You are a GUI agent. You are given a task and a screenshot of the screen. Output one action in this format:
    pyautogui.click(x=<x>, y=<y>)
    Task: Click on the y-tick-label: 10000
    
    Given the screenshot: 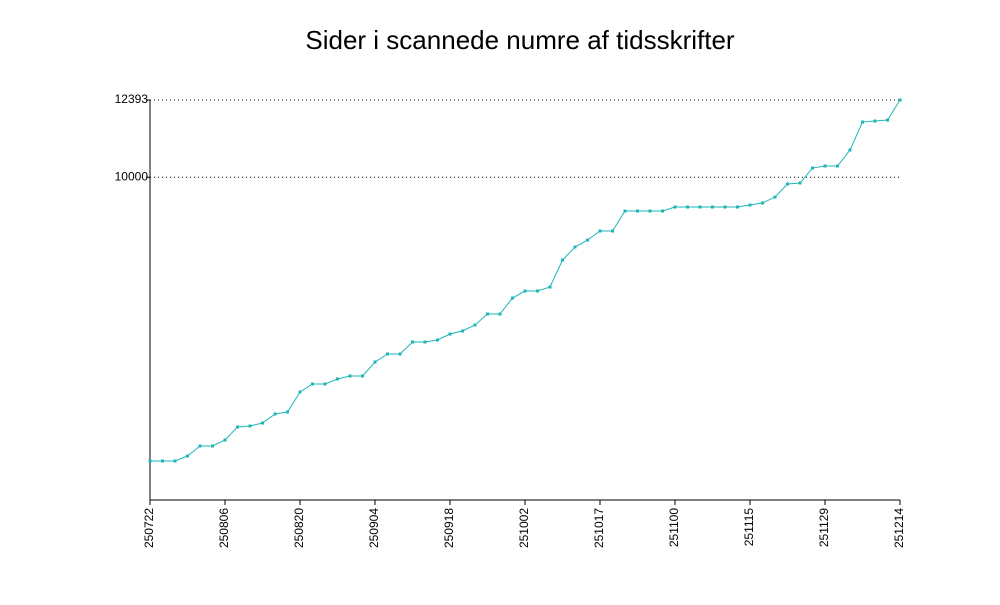 What is the action you would take?
    pyautogui.click(x=132, y=176)
    